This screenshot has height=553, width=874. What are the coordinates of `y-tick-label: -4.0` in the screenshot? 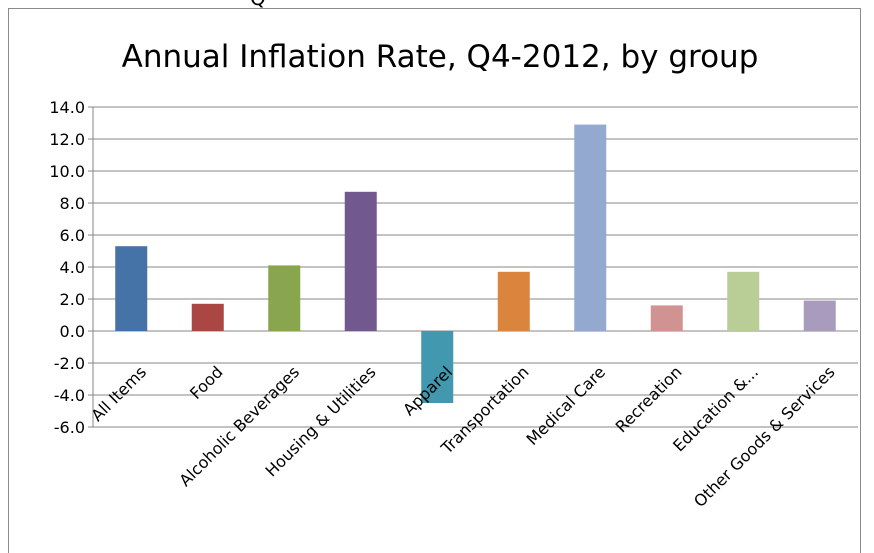 It's located at (69, 395).